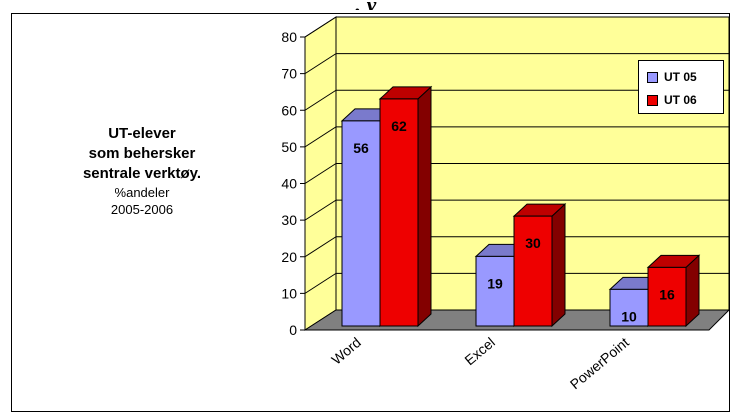 The height and width of the screenshot is (414, 732). I want to click on legend-label-ut05: UT 05, so click(680, 77).